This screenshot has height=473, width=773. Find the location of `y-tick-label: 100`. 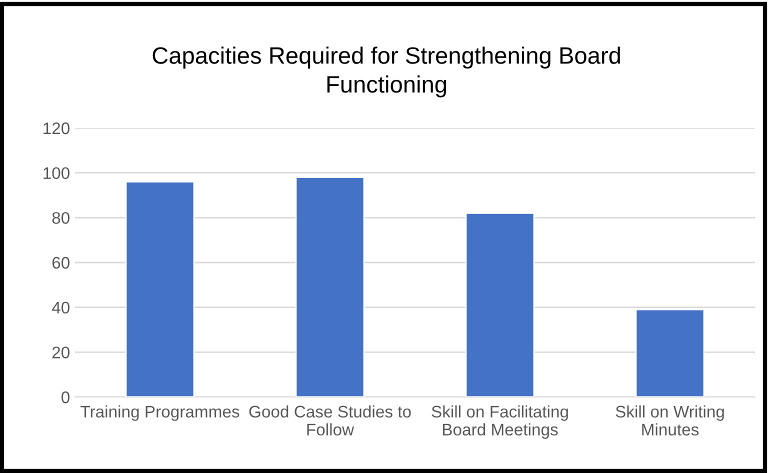

y-tick-label: 100 is located at coordinates (57, 173).